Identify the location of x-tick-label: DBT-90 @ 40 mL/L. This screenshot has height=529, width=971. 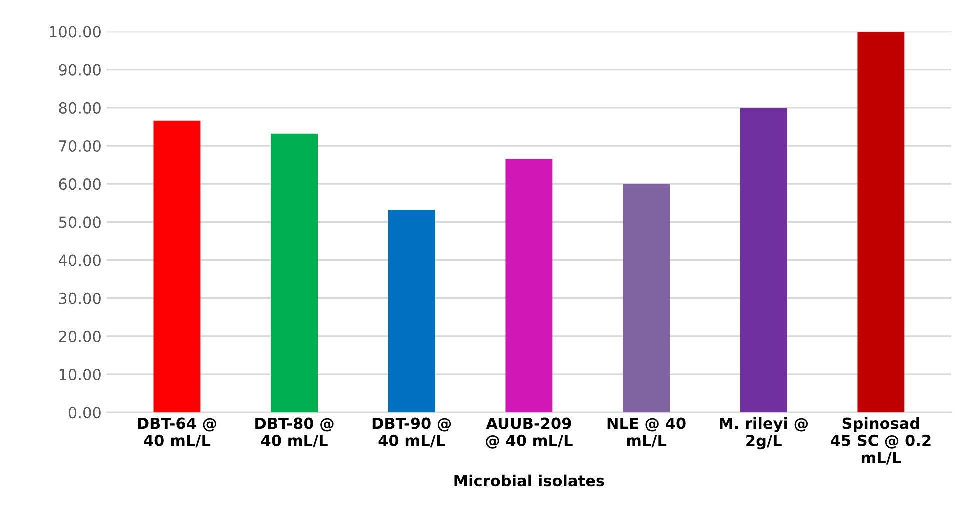
(412, 433).